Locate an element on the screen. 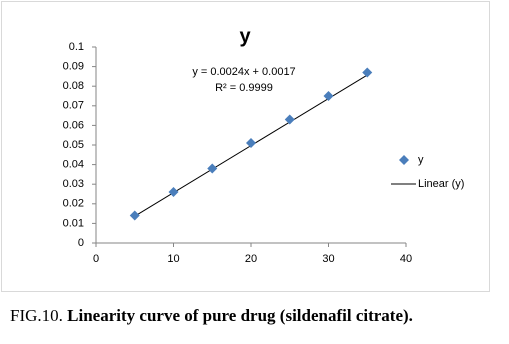  x-tick-label: 0 is located at coordinates (96, 259).